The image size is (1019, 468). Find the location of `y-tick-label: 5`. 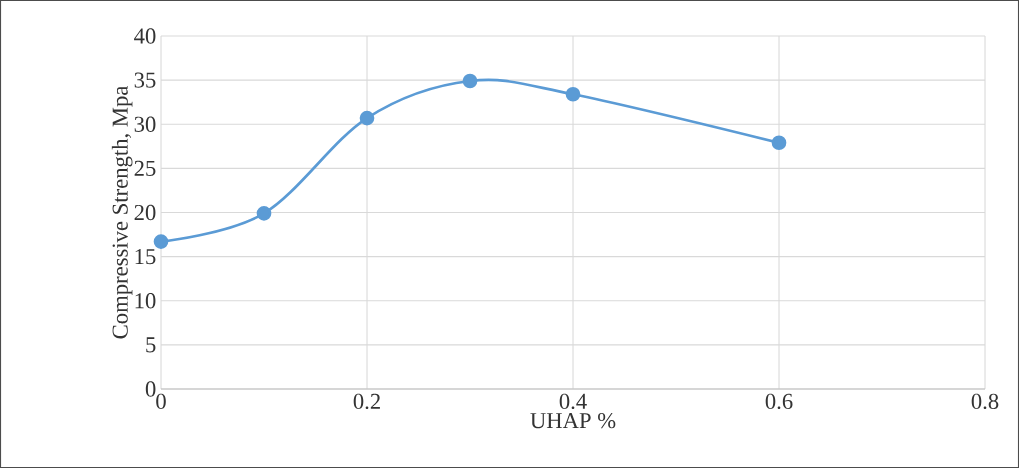

y-tick-label: 5 is located at coordinates (151, 345).